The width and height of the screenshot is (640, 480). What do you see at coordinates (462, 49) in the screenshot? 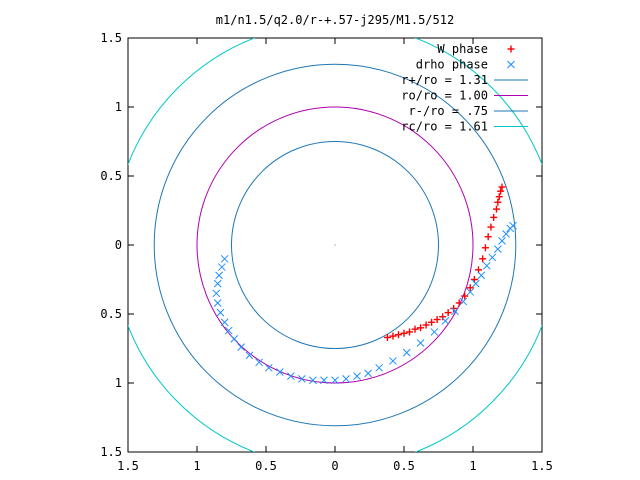
I see `legend-label: W phase` at bounding box center [462, 49].